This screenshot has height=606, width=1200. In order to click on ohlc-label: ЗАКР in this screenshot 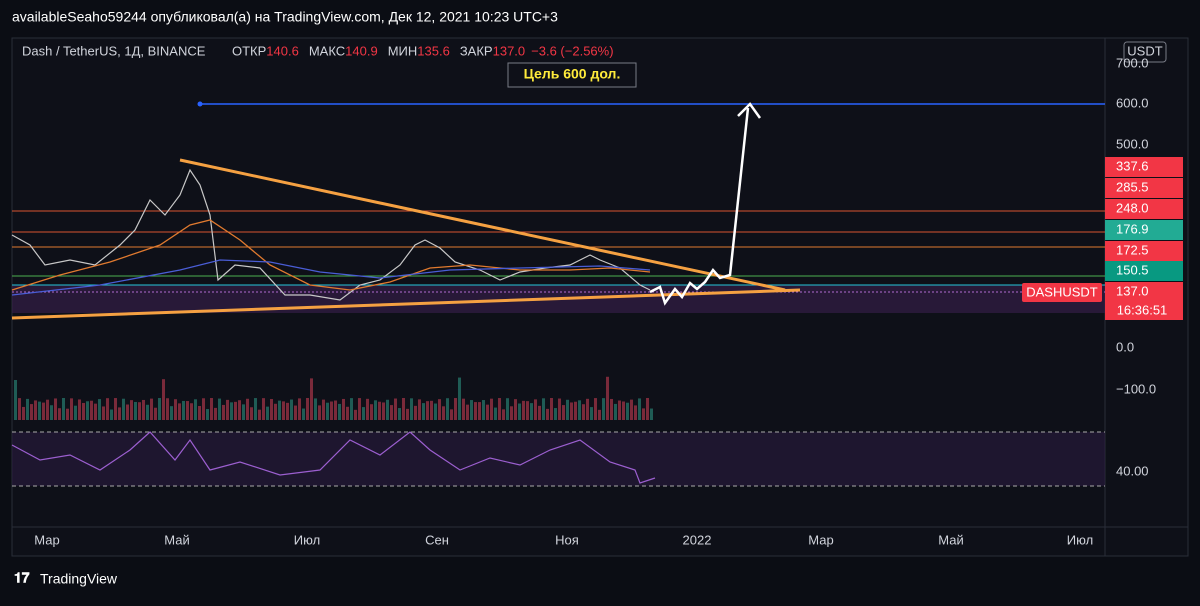, I will do `click(476, 50)`.